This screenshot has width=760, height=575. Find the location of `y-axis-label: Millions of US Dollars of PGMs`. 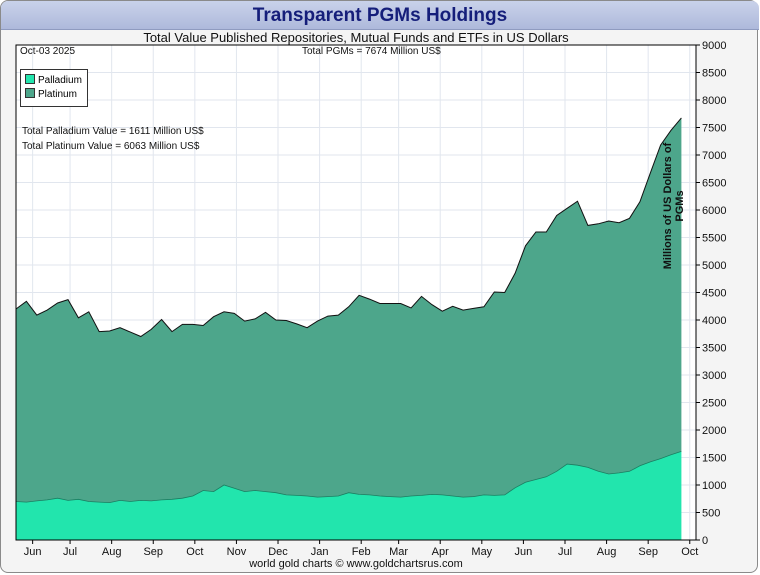

y-axis-label: Millions of US Dollars of PGMs is located at coordinates (674, 206).